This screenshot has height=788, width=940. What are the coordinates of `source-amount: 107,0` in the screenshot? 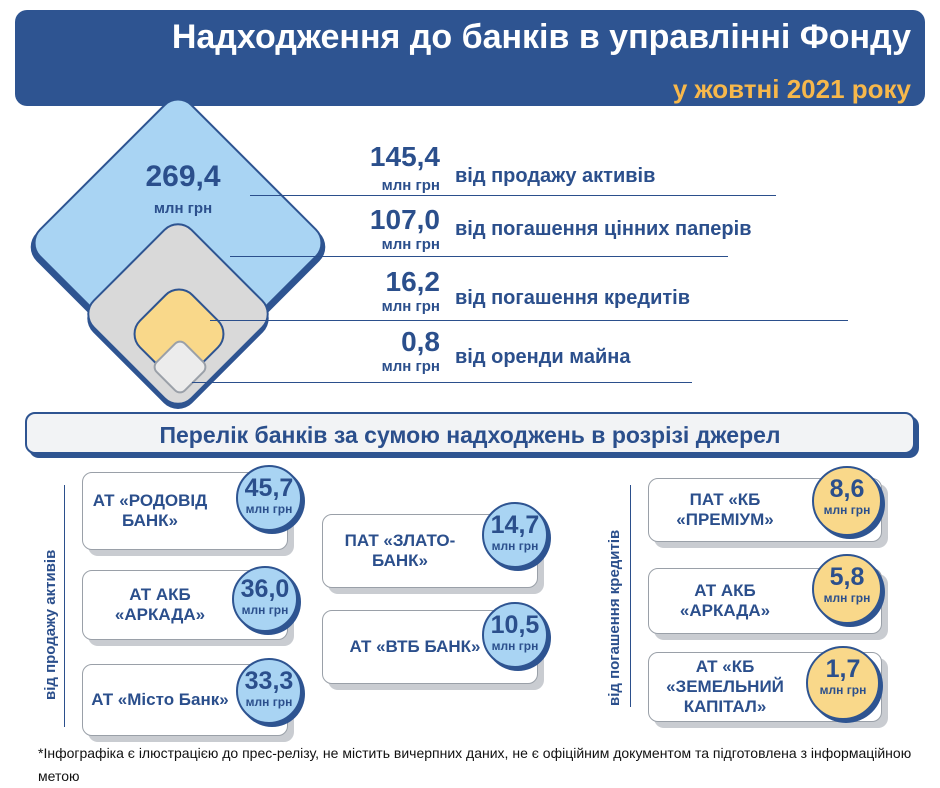 It's located at (404, 219).